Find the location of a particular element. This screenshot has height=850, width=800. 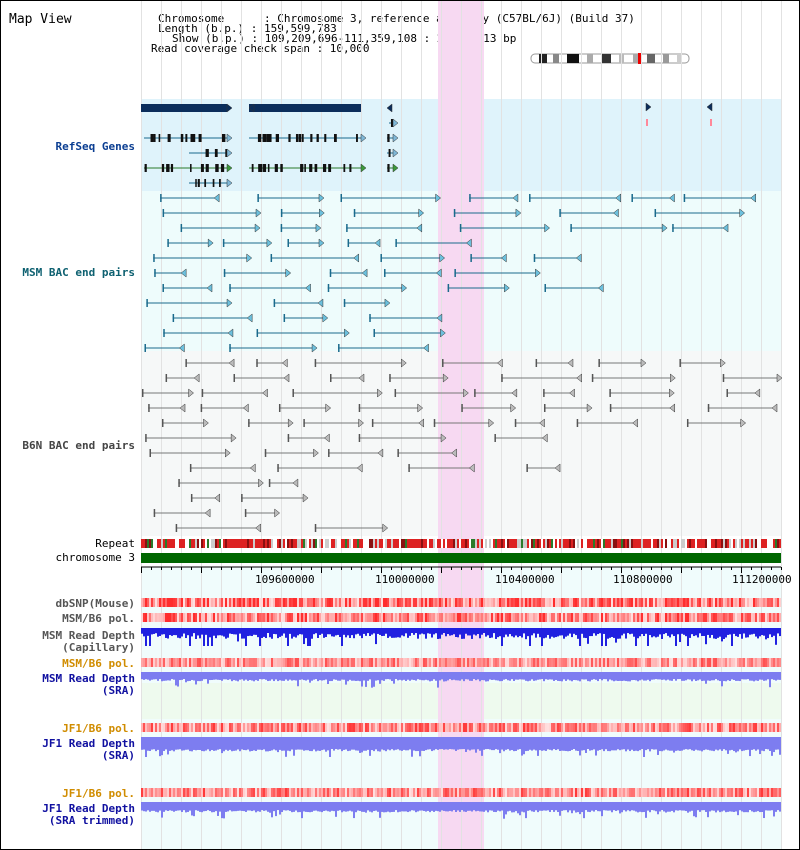

gene-exon is located at coordinates (277, 138).